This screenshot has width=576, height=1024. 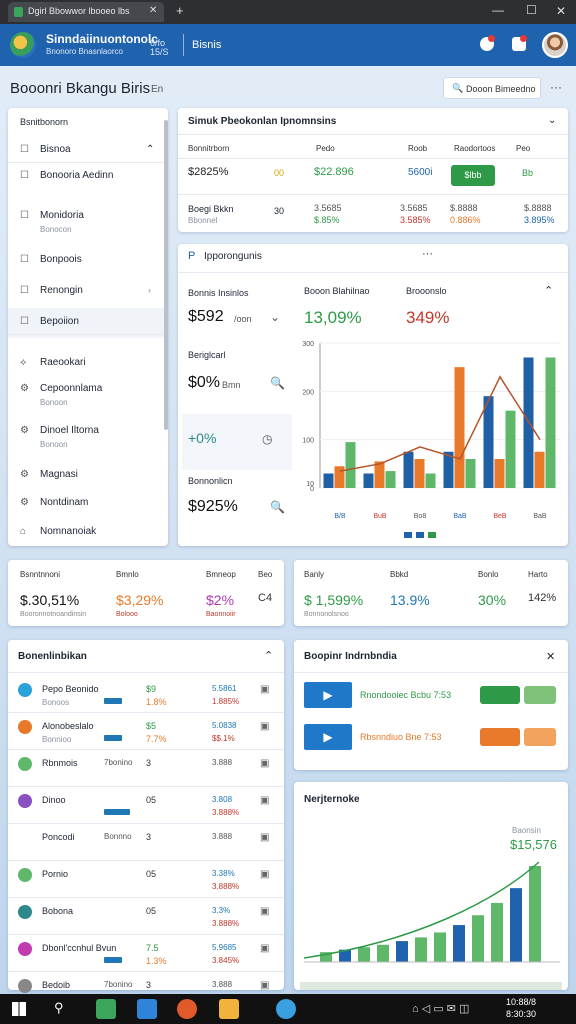 What do you see at coordinates (399, 574) in the screenshot?
I see `stat-label: Bbkd` at bounding box center [399, 574].